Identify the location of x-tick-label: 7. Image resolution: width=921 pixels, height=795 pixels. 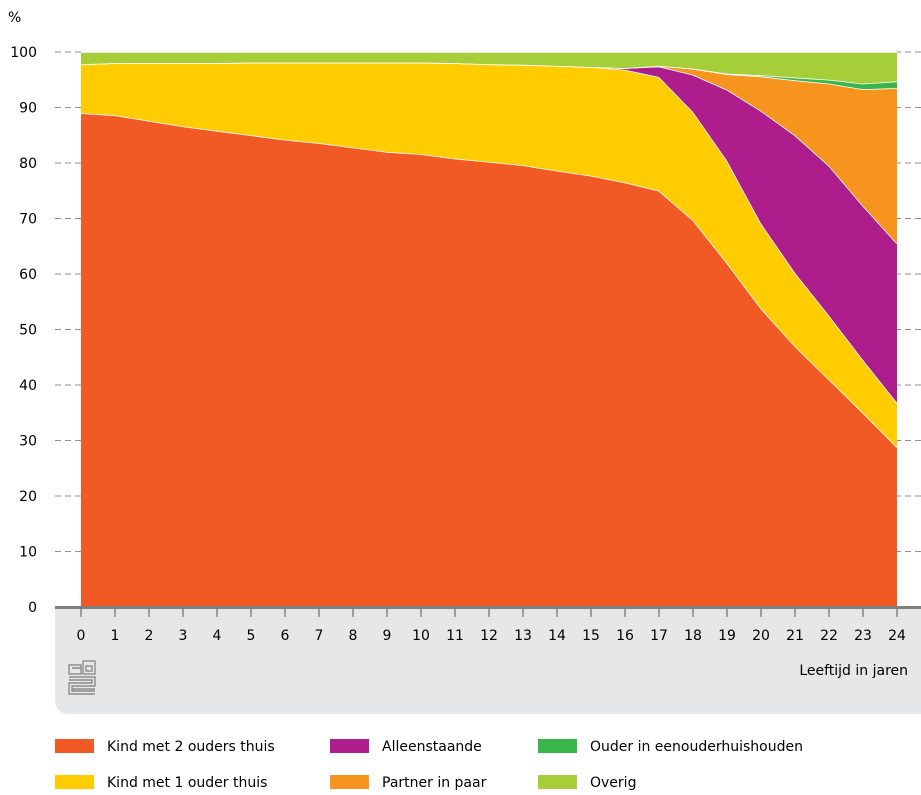
(319, 636).